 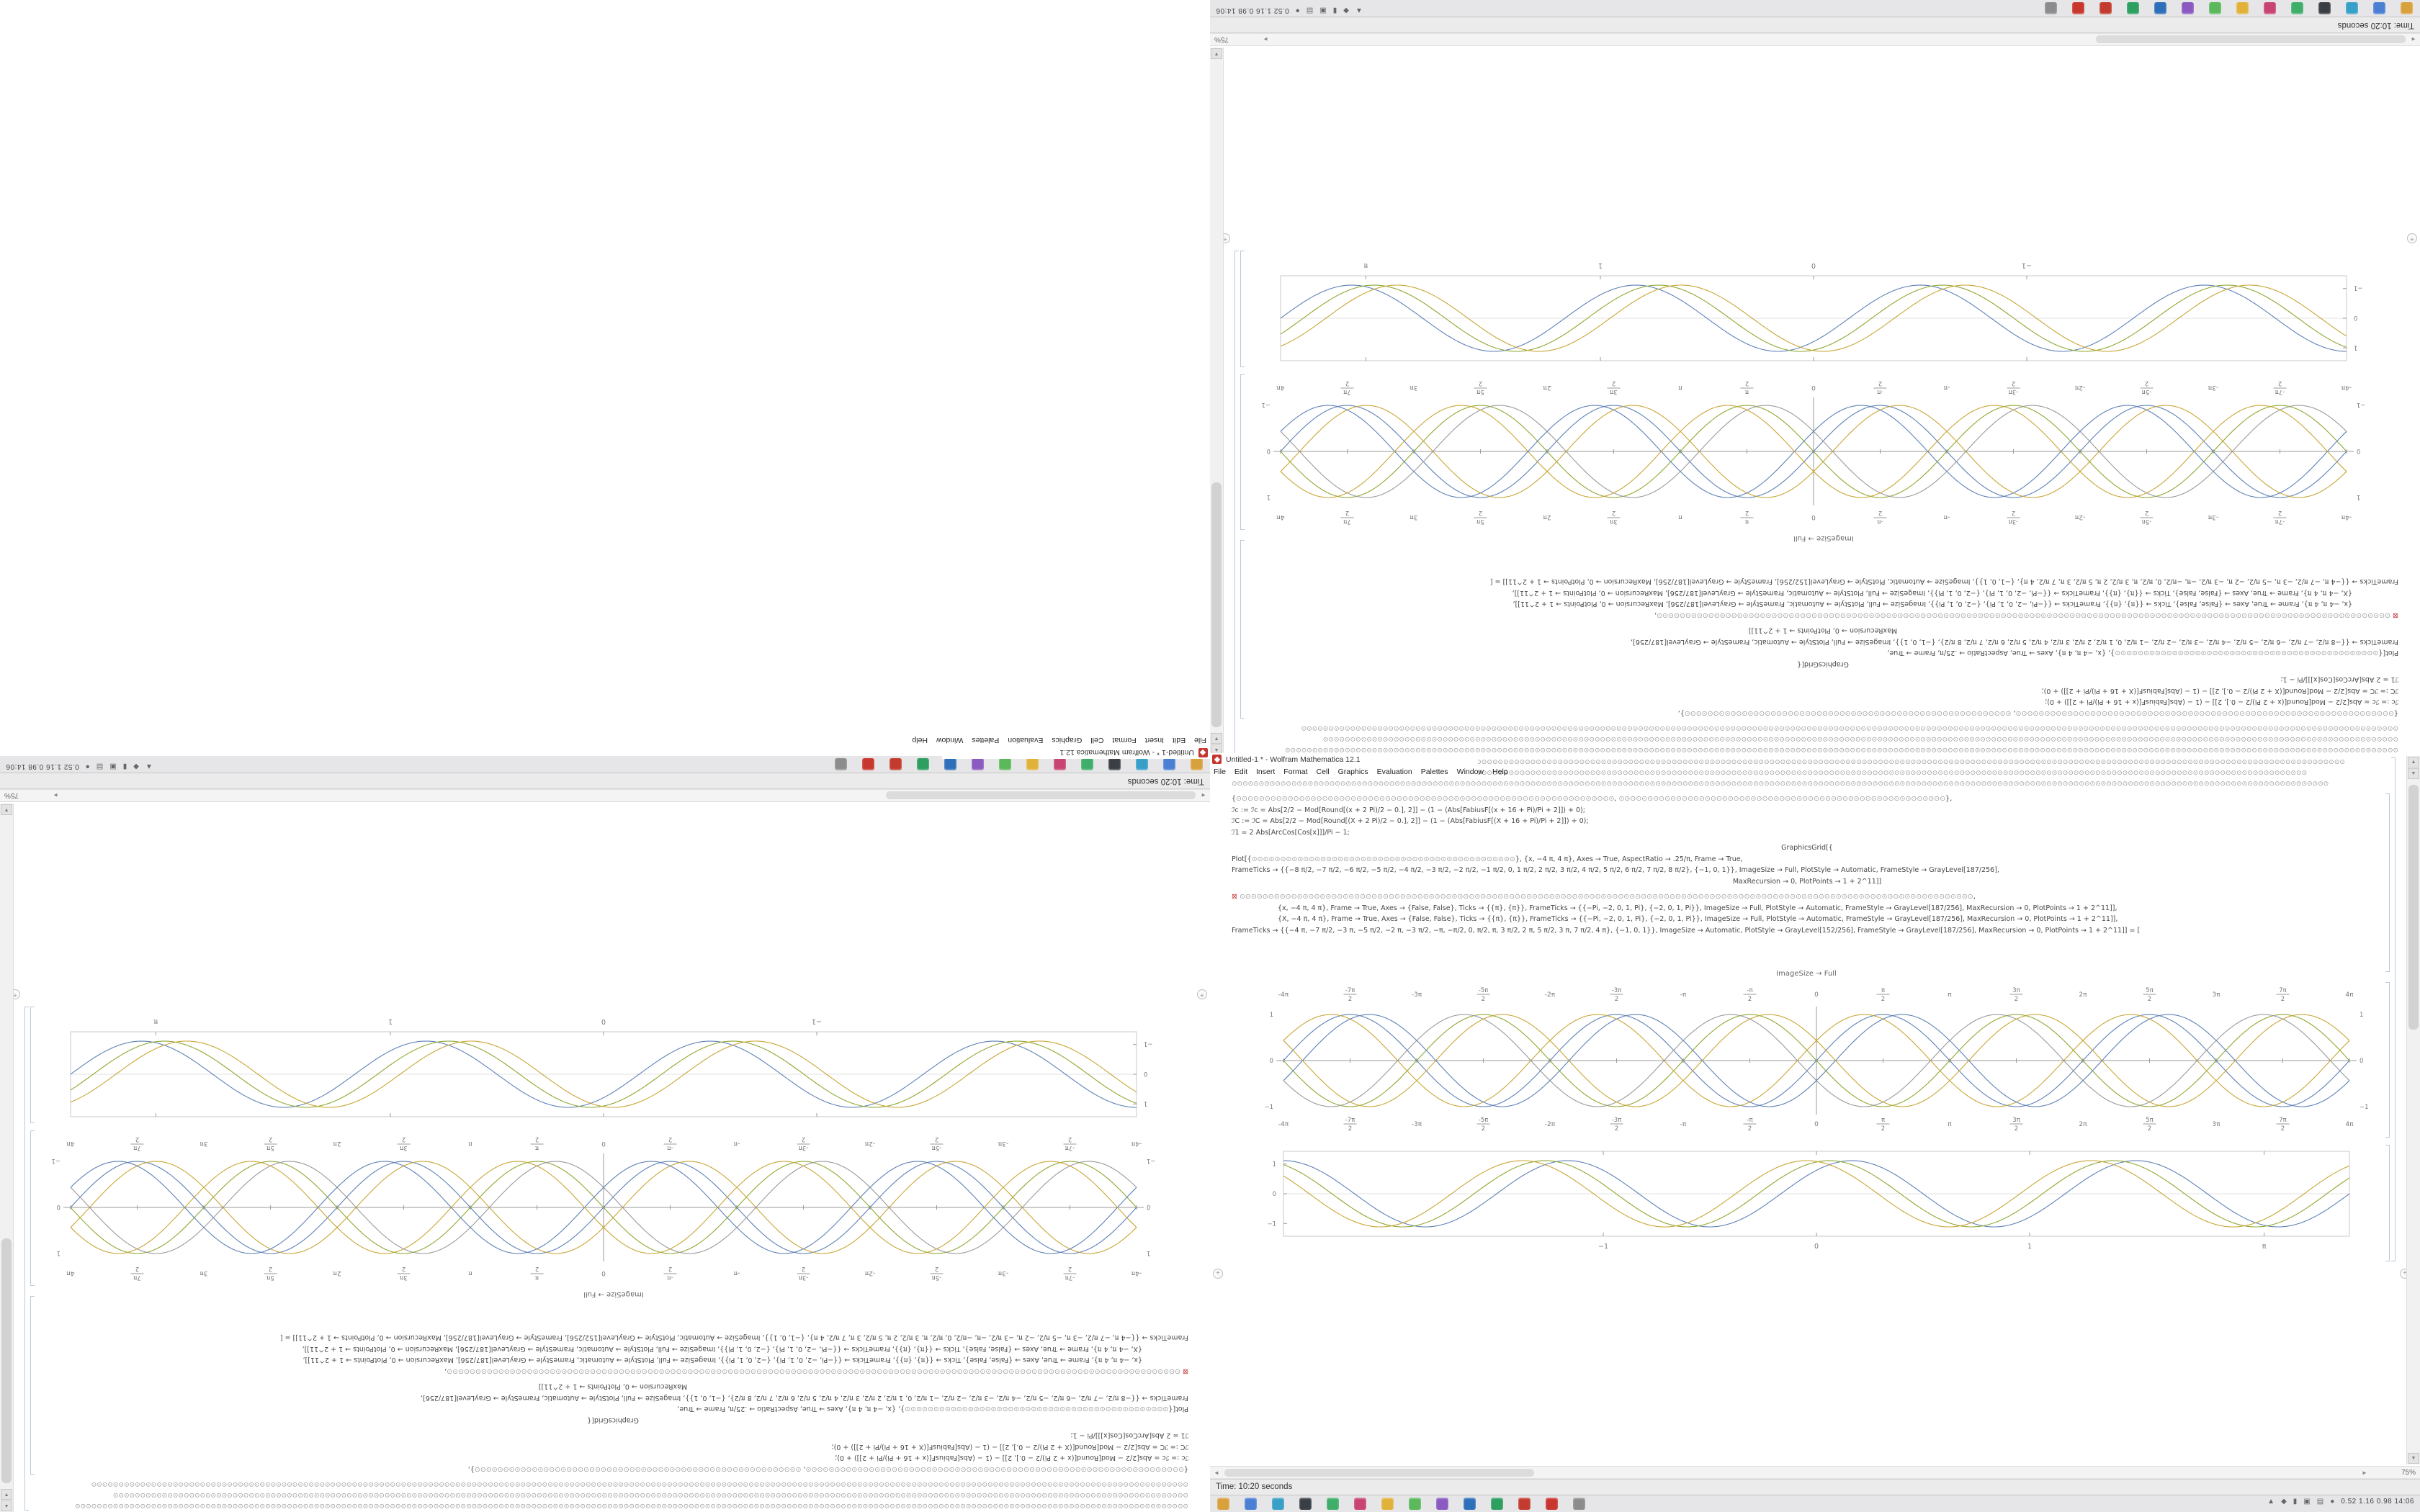 What do you see at coordinates (1266, 772) in the screenshot?
I see `menu-item-insert: Insert` at bounding box center [1266, 772].